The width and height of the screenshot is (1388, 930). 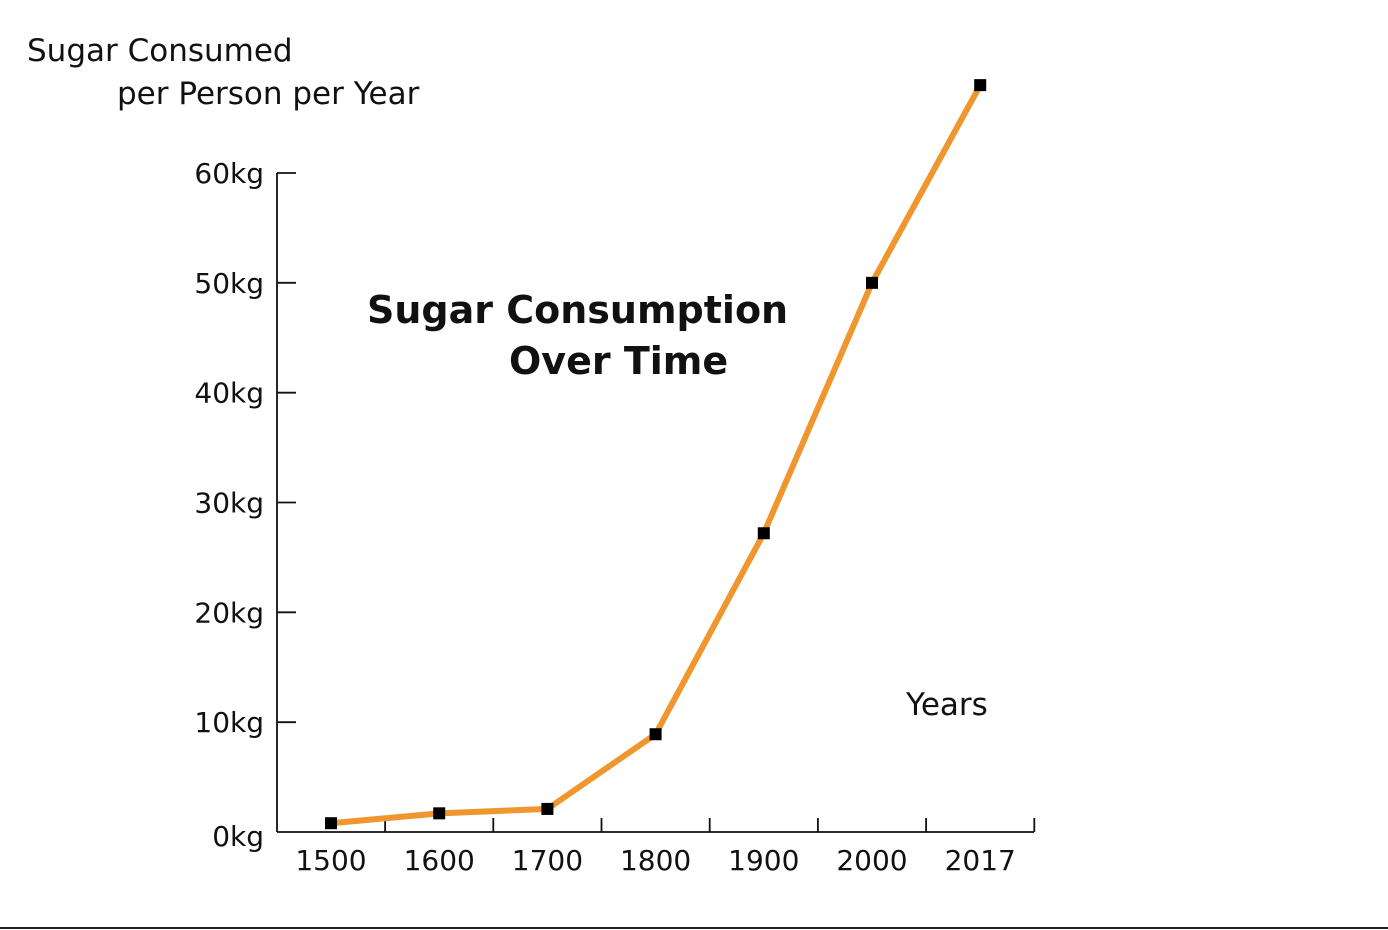 I want to click on y-axis-label-line-2: per Person per Year, so click(x=268, y=94).